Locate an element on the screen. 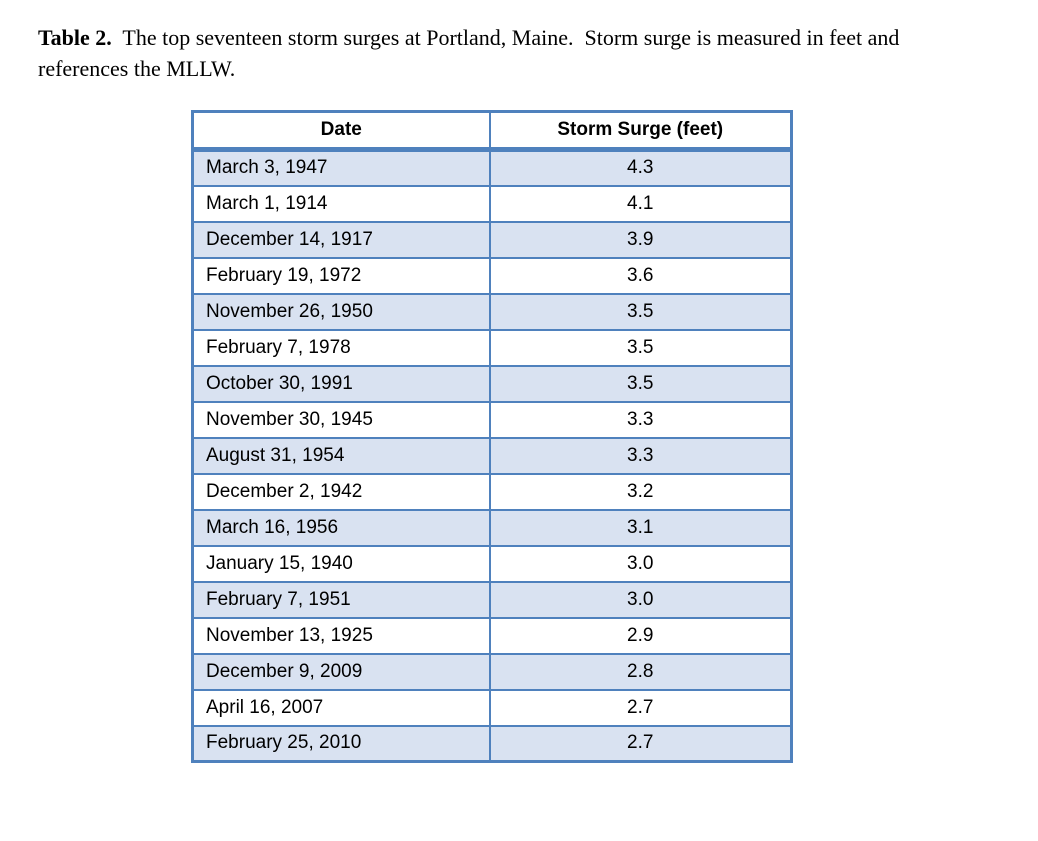 This screenshot has width=1038, height=841. surge-cell: 3.6 is located at coordinates (640, 275).